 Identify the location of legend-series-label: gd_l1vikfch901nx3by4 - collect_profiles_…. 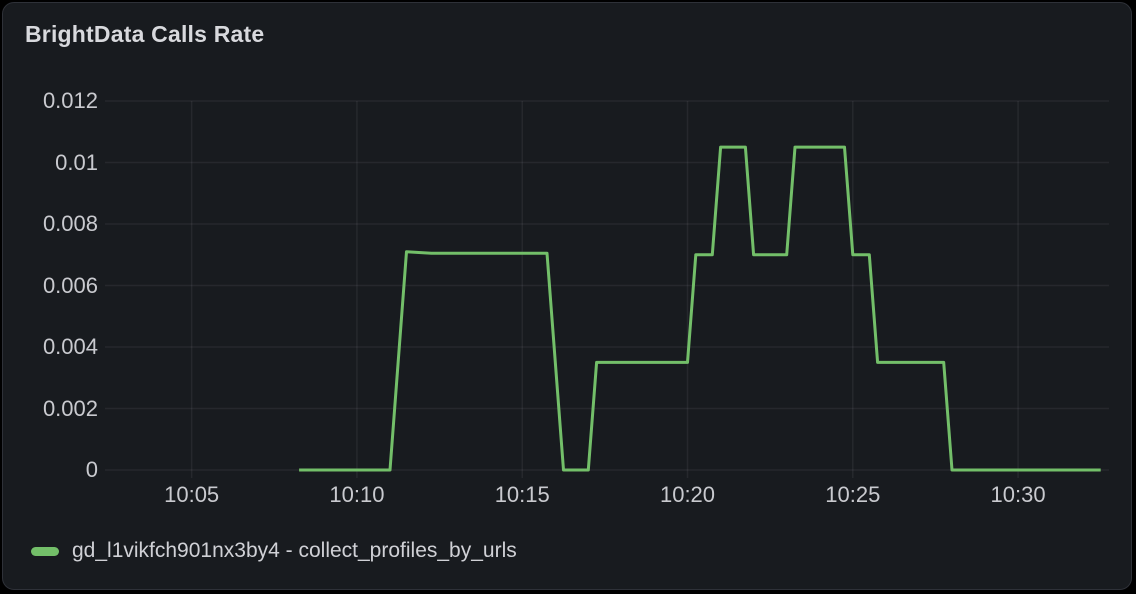
(294, 550).